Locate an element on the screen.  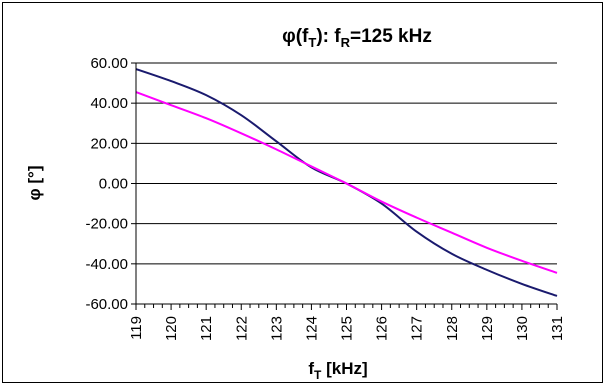
y-tick-label: 40.00 is located at coordinates (109, 103).